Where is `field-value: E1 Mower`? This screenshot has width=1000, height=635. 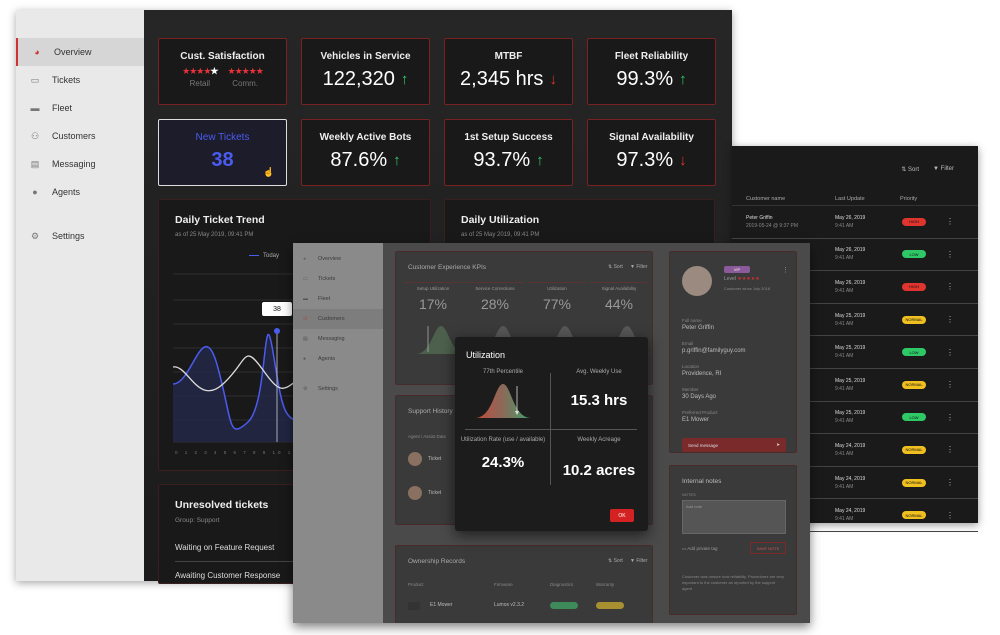
field-value: E1 Mower is located at coordinates (696, 420).